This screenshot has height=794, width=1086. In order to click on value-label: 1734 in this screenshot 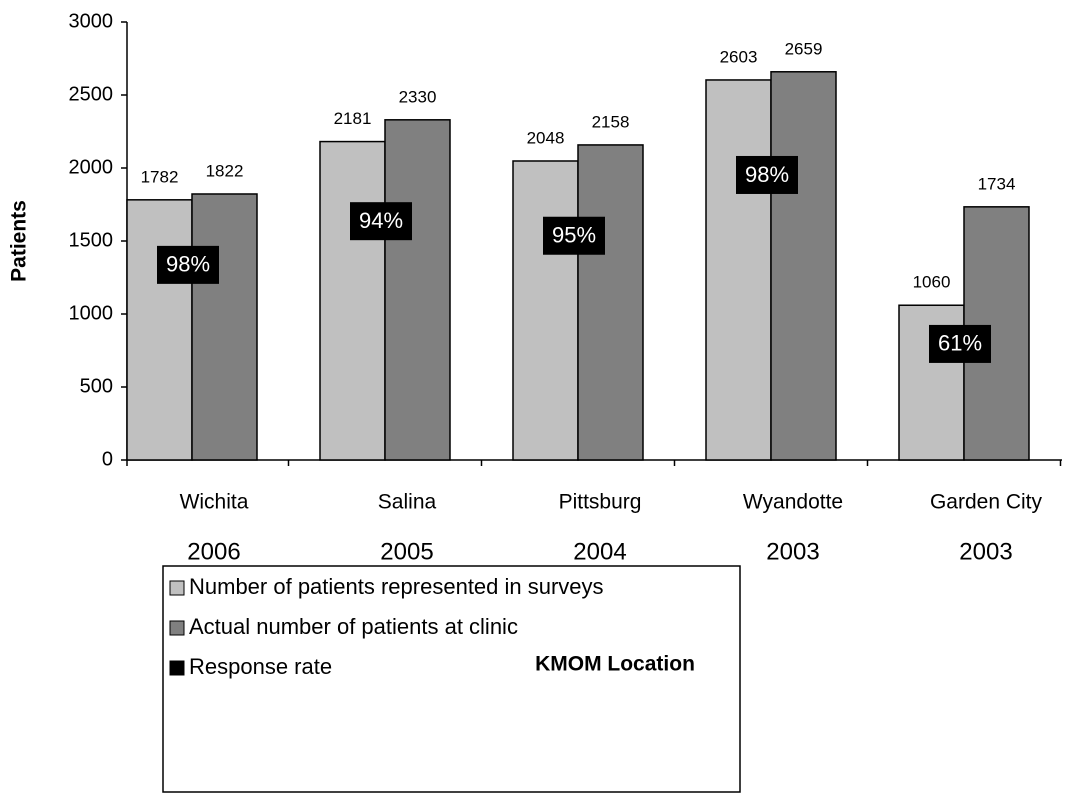, I will do `click(997, 183)`.